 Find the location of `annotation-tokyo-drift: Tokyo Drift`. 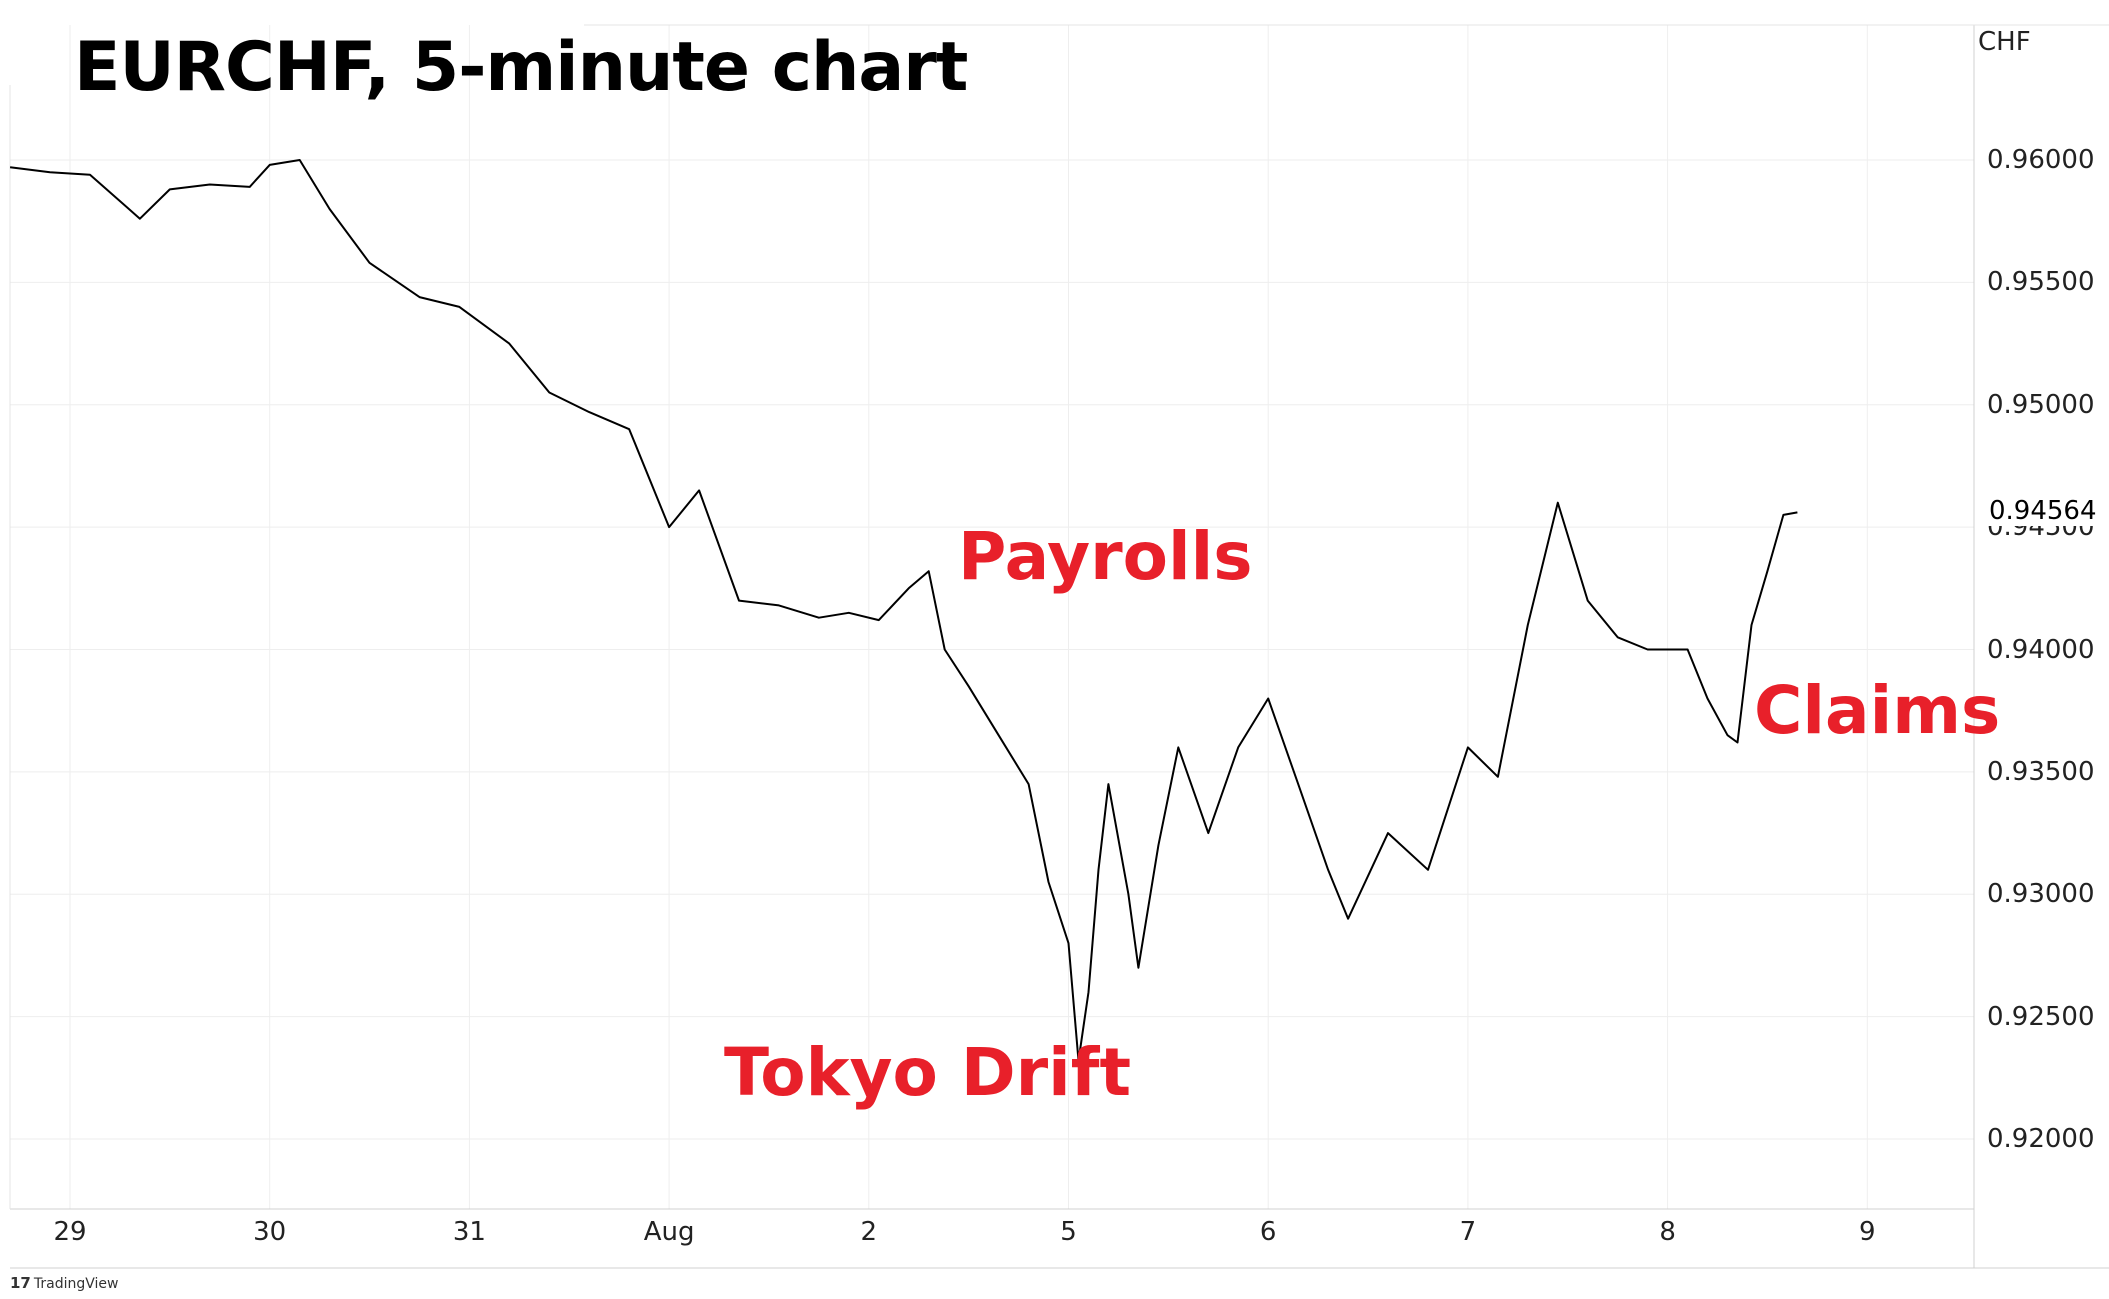

annotation-tokyo-drift: Tokyo Drift is located at coordinates (928, 1072).